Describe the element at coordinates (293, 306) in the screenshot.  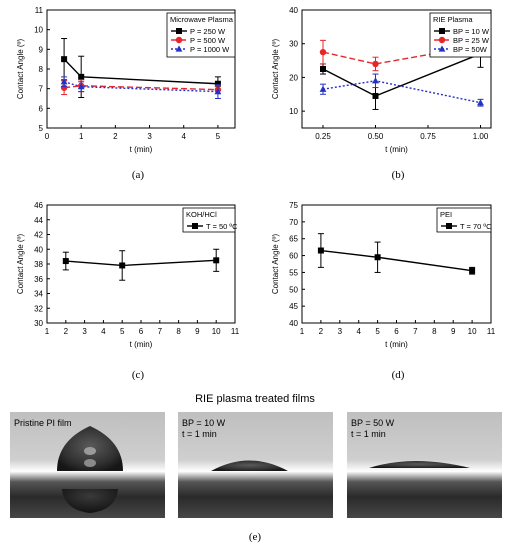
I see `y-tick-label: 45` at that location.